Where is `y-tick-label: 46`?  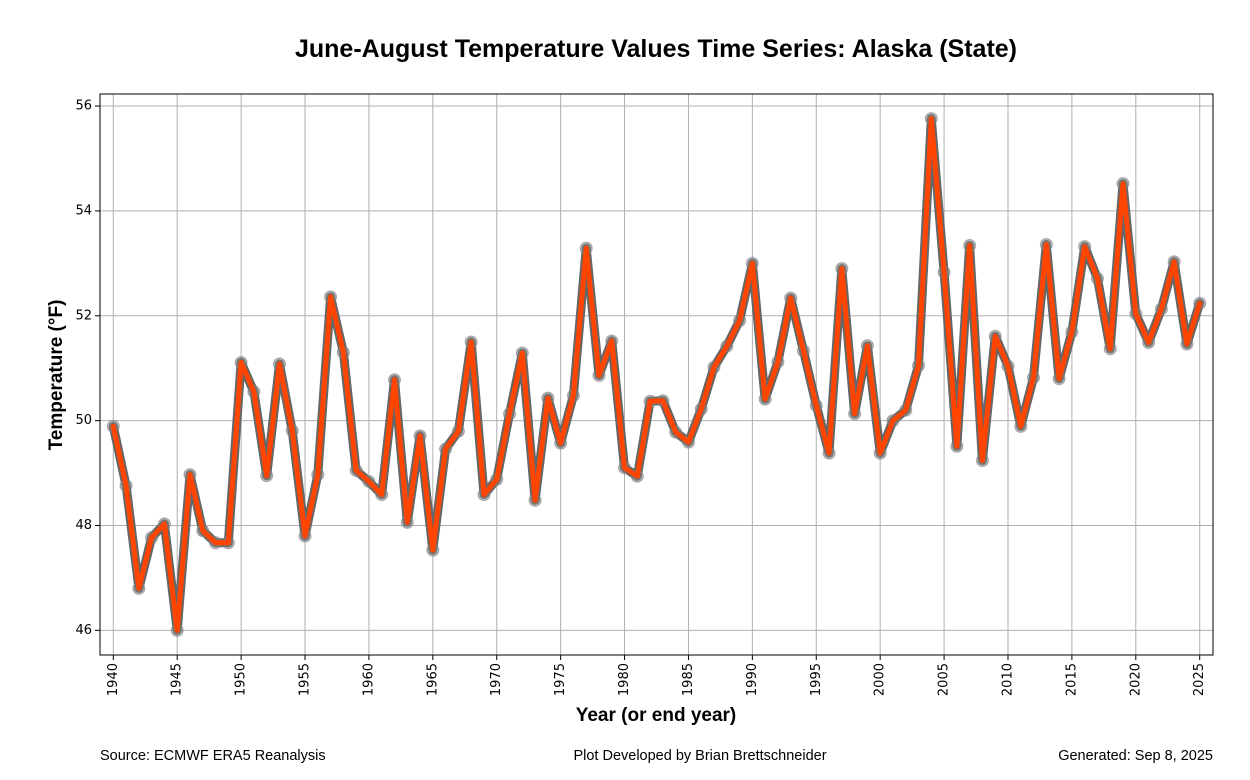 y-tick-label: 46 is located at coordinates (83, 630).